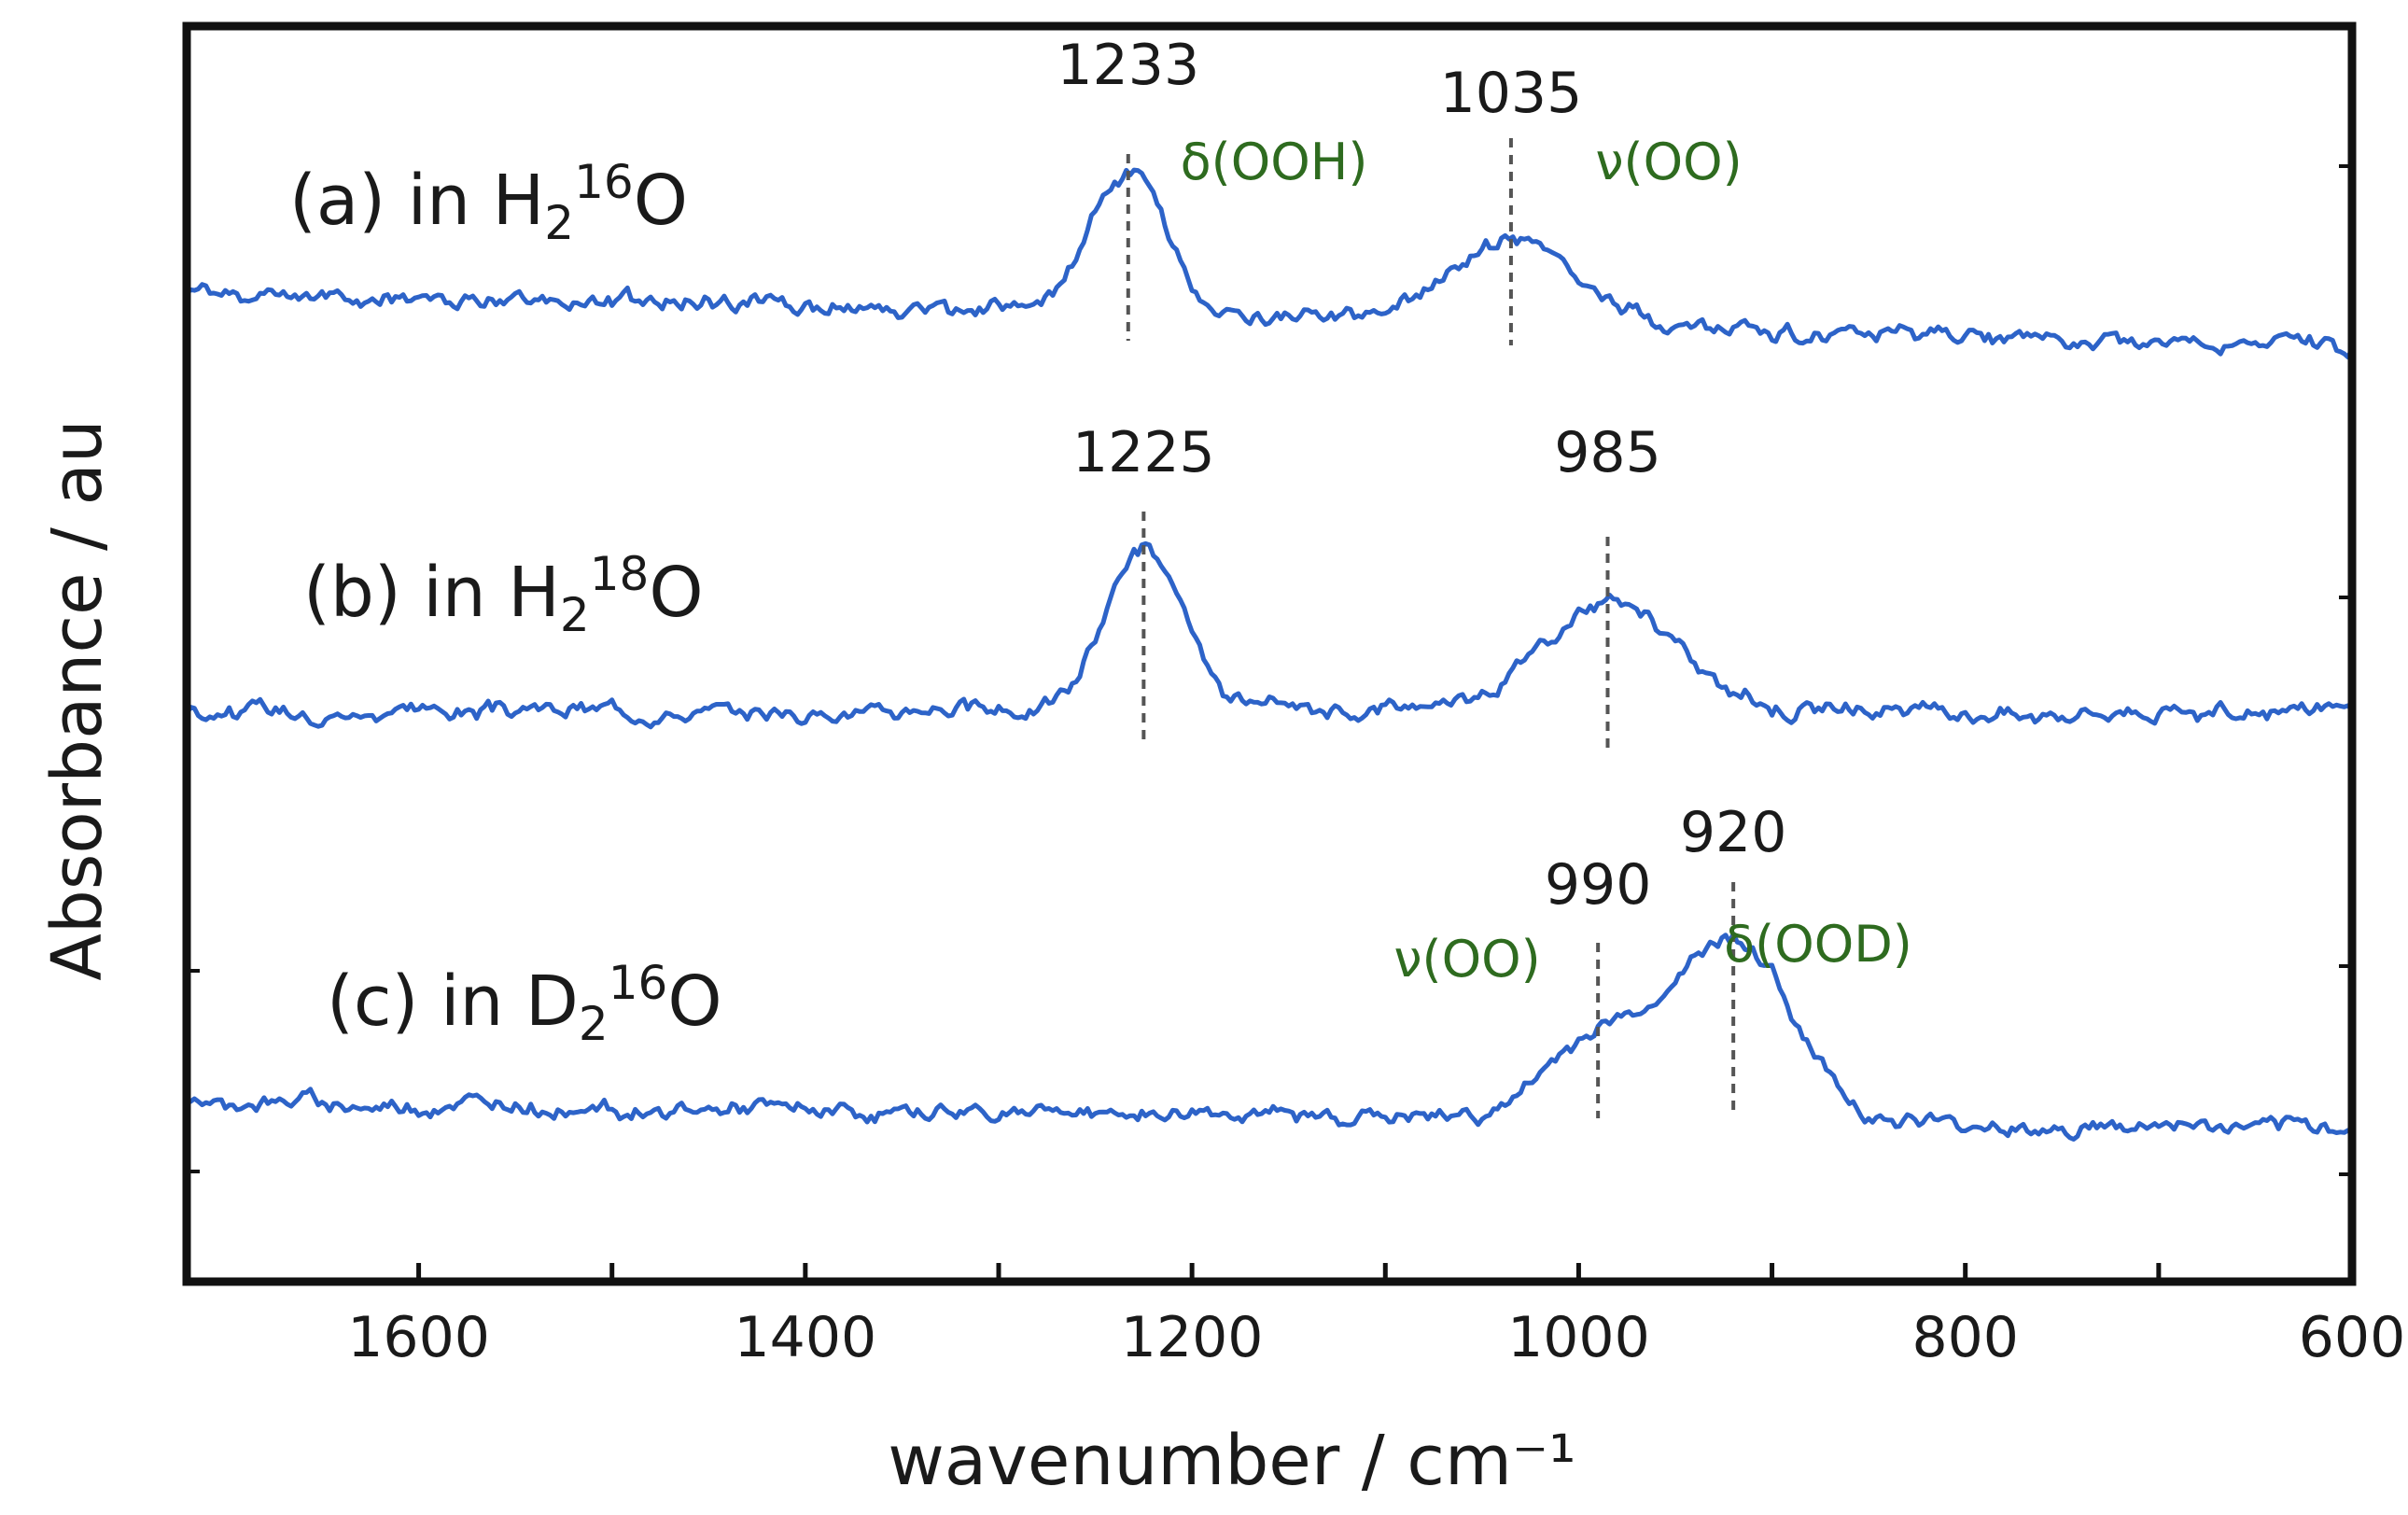 The width and height of the screenshot is (2408, 1515). Describe the element at coordinates (1143, 453) in the screenshot. I see `peak-label-1225: 1225` at that location.